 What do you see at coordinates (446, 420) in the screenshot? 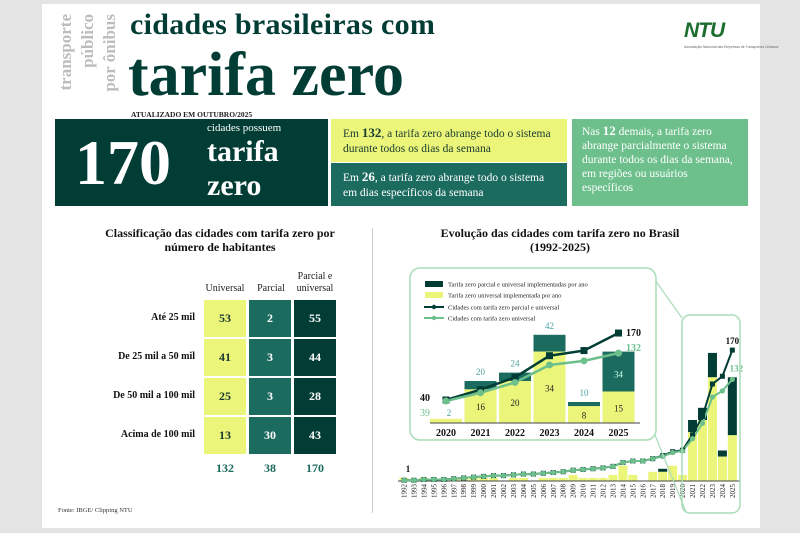
I see `inset-bar-universal` at bounding box center [446, 420].